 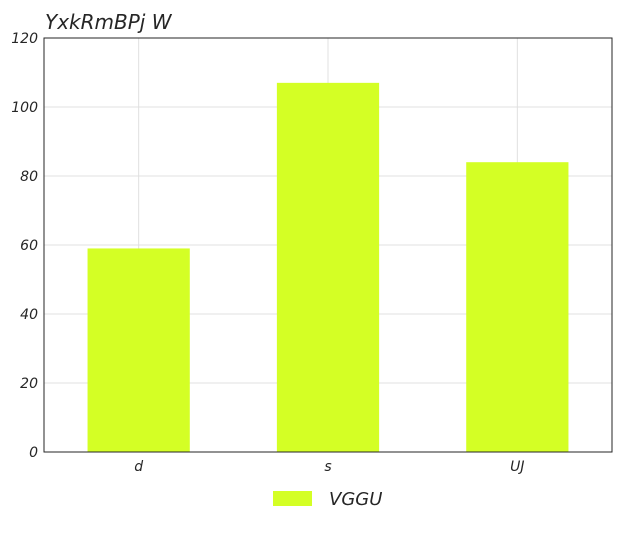 What do you see at coordinates (29, 315) in the screenshot?
I see `y-tick-label: 40` at bounding box center [29, 315].